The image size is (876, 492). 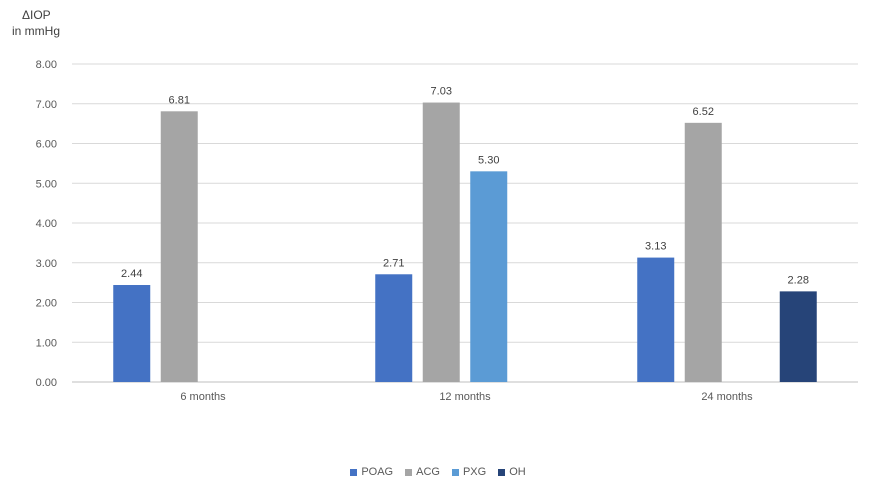 What do you see at coordinates (354, 472) in the screenshot?
I see `legend-swatch-poag` at bounding box center [354, 472].